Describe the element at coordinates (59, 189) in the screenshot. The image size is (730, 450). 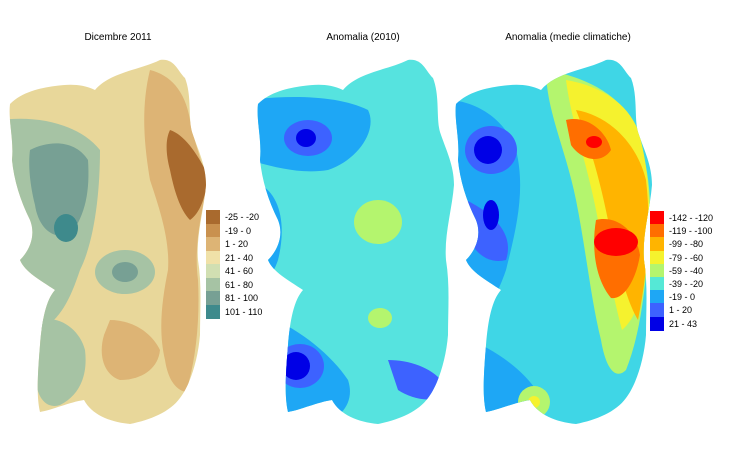
I see `rainfall-zone-west-core` at that location.